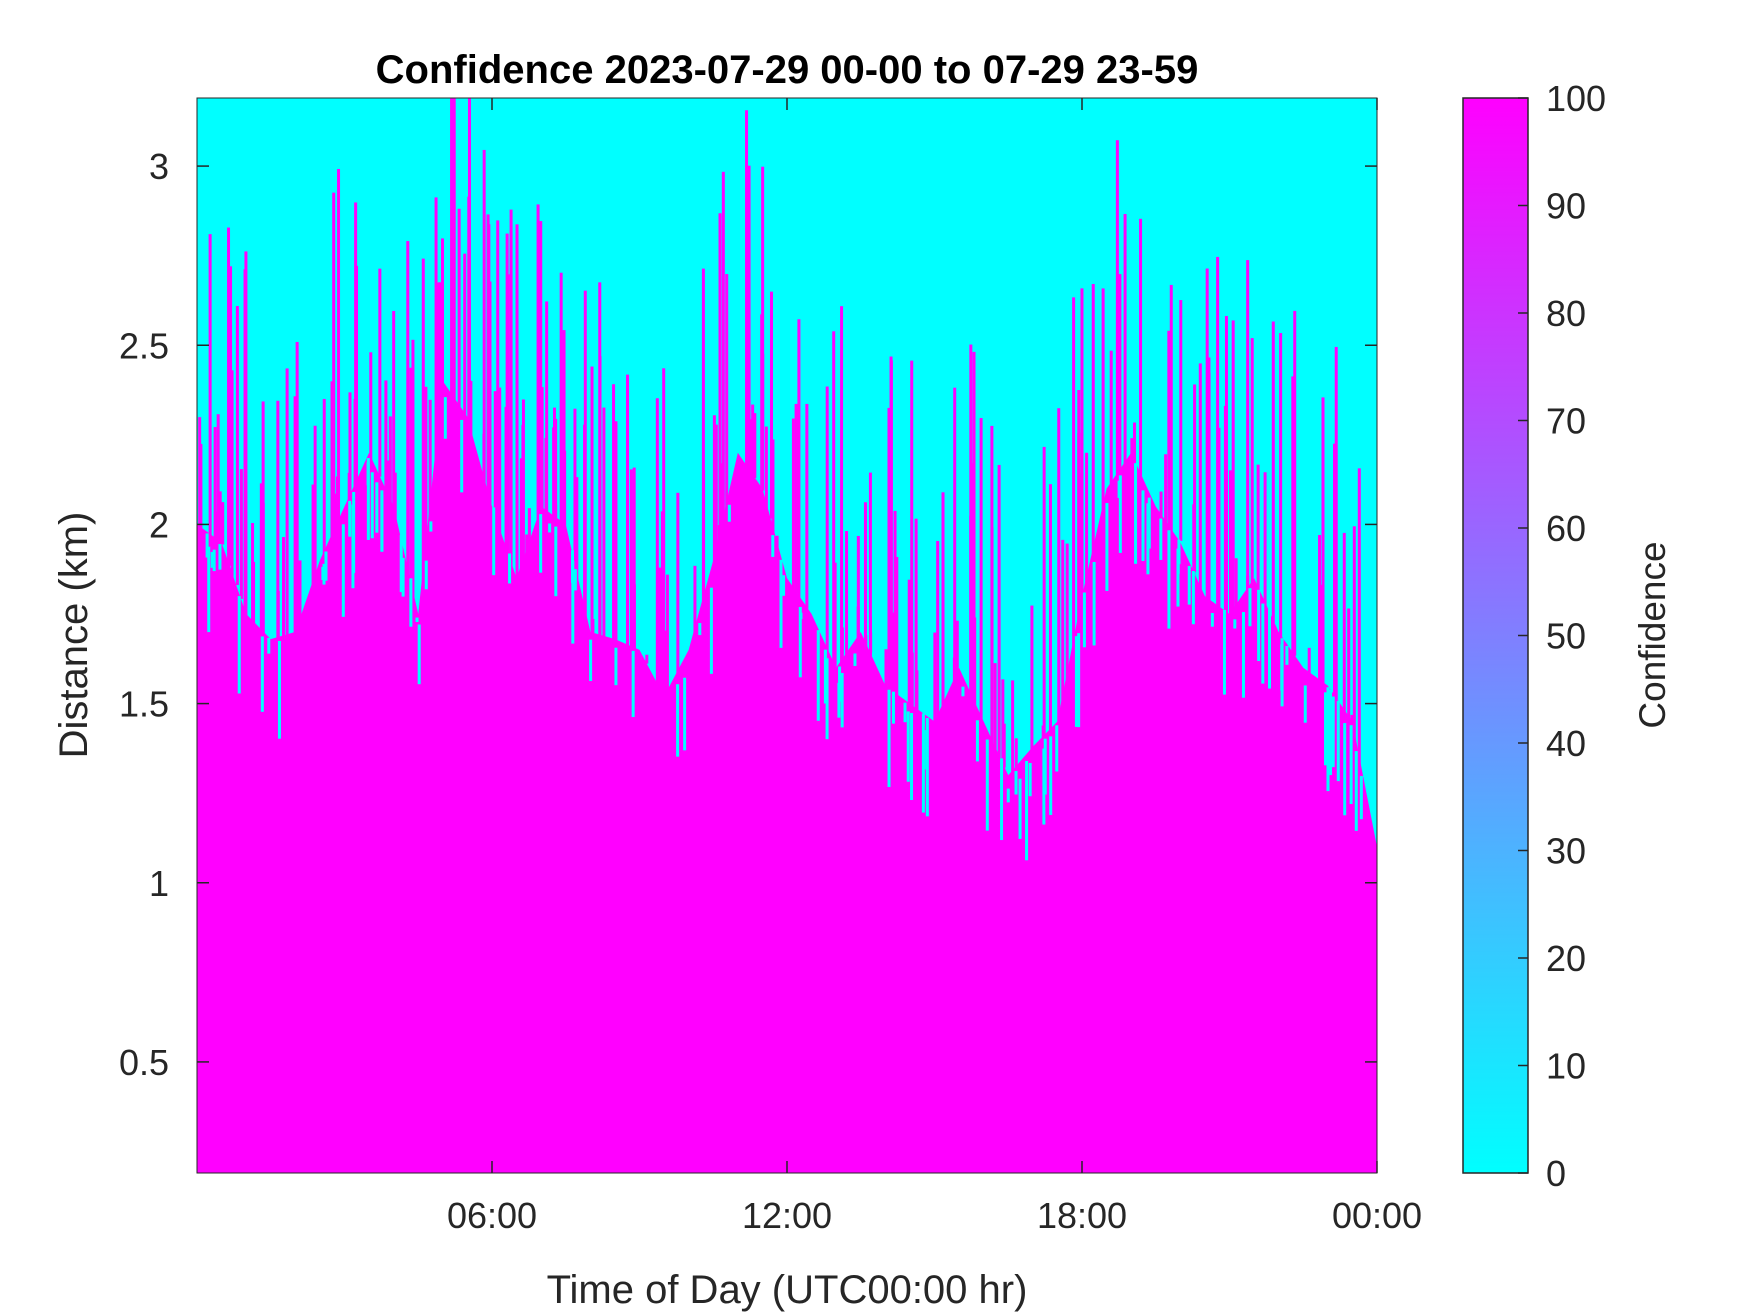  I want to click on colorbar-tick-label: 70, so click(1566, 421).